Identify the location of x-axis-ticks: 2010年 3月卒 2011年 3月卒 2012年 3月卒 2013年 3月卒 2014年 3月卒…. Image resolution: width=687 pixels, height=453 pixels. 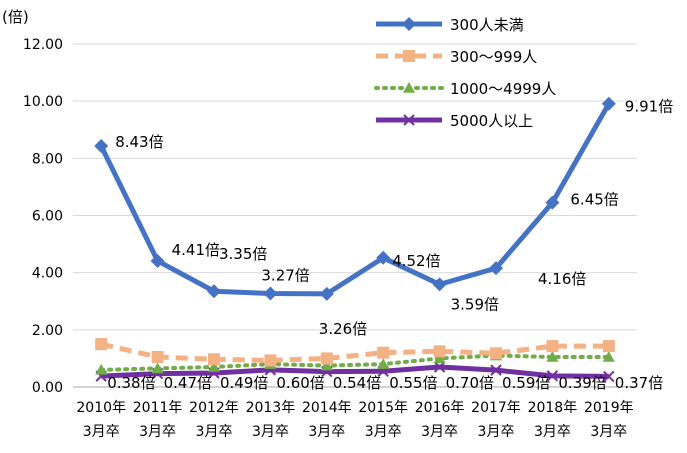
(354, 420).